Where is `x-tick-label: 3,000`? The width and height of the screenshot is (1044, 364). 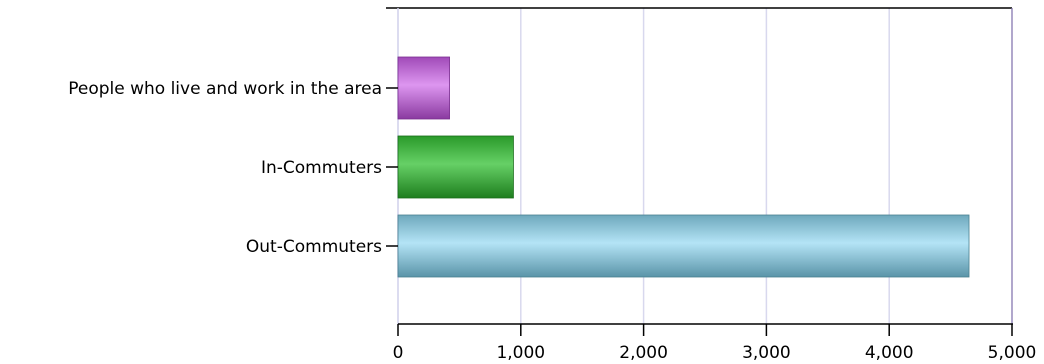 x-tick-label: 3,000 is located at coordinates (766, 353).